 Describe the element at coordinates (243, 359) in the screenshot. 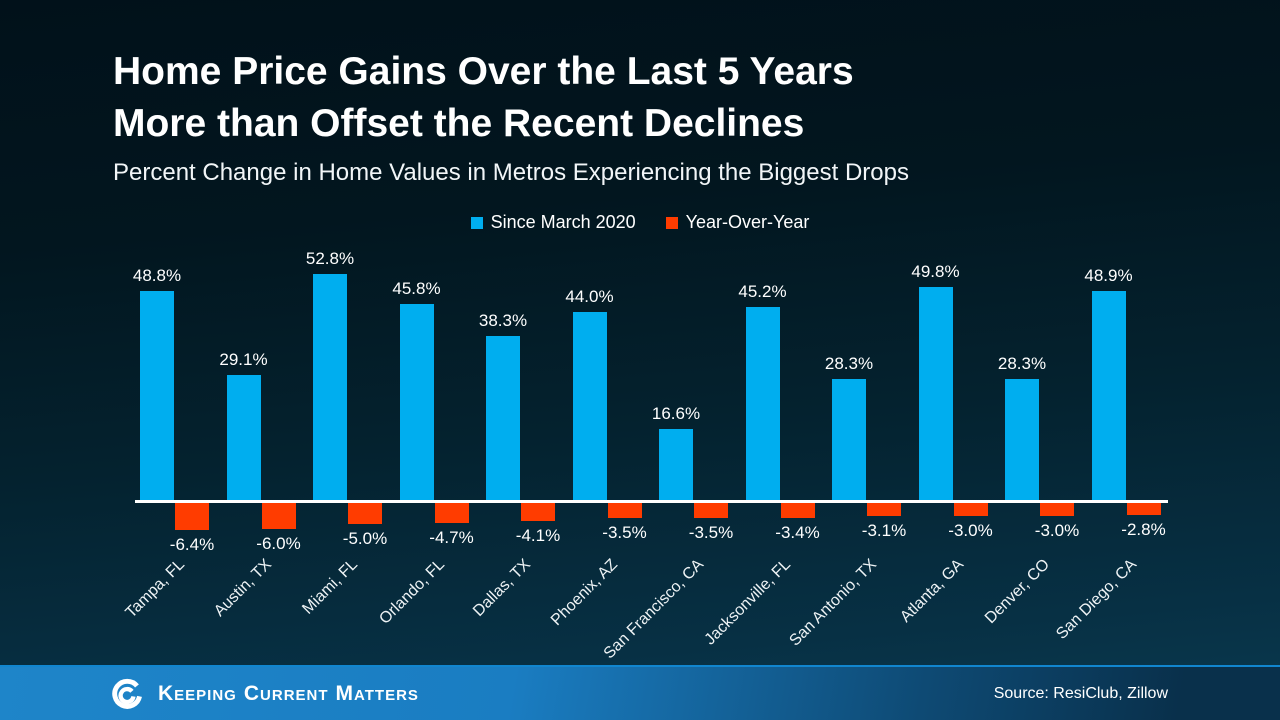

I see `value-label-positive: 29.1%` at that location.